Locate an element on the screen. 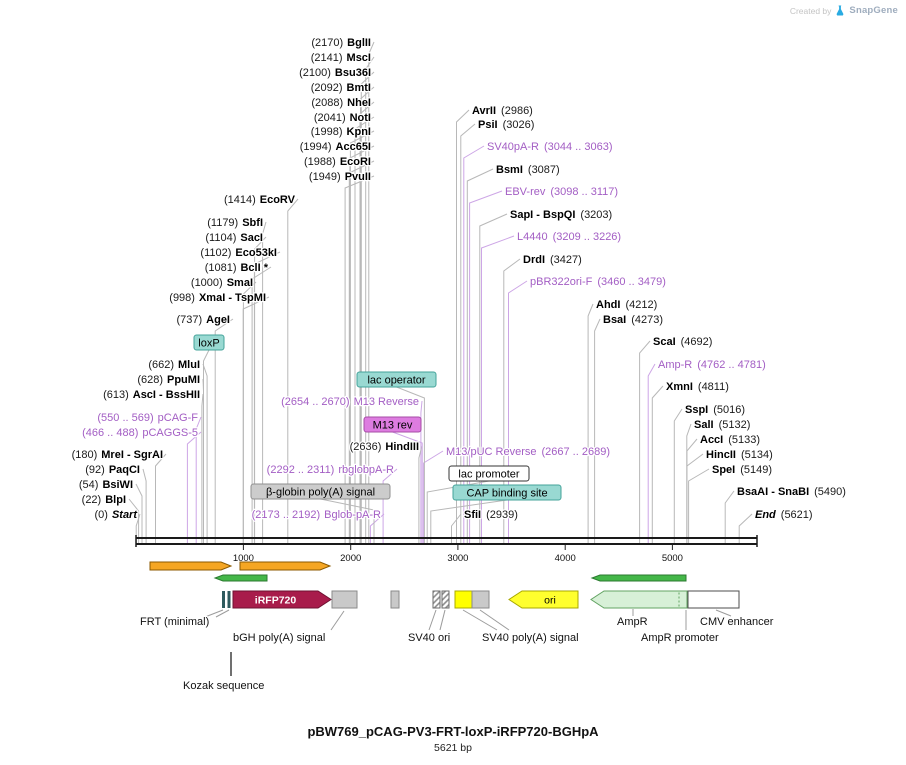 Image resolution: width=906 pixels, height=765 pixels. enzyme-site-label: (1081) BclI * is located at coordinates (237, 268).